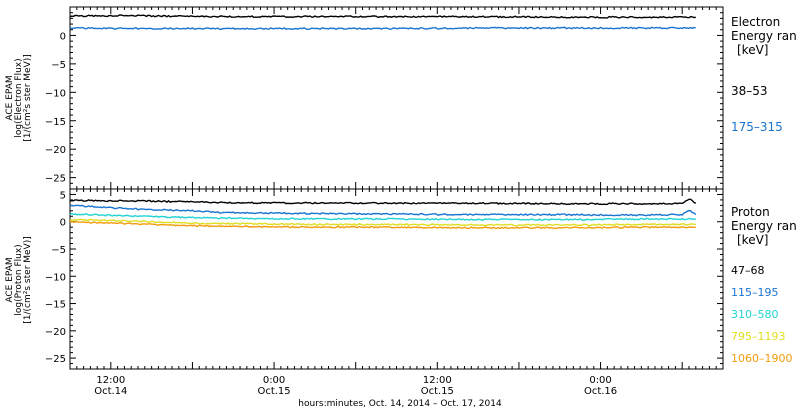 This screenshot has height=410, width=800. I want to click on proton-series-3-line, so click(382, 222).